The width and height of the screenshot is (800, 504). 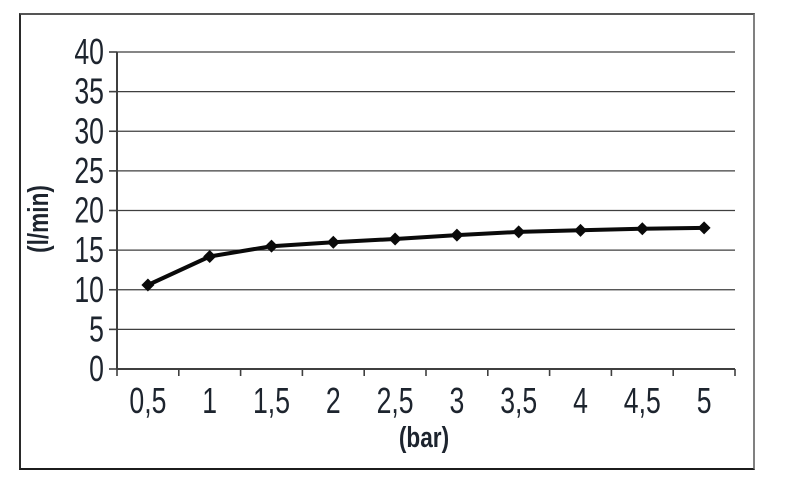 What do you see at coordinates (395, 400) in the screenshot?
I see `x-tick-label: 2,5` at bounding box center [395, 400].